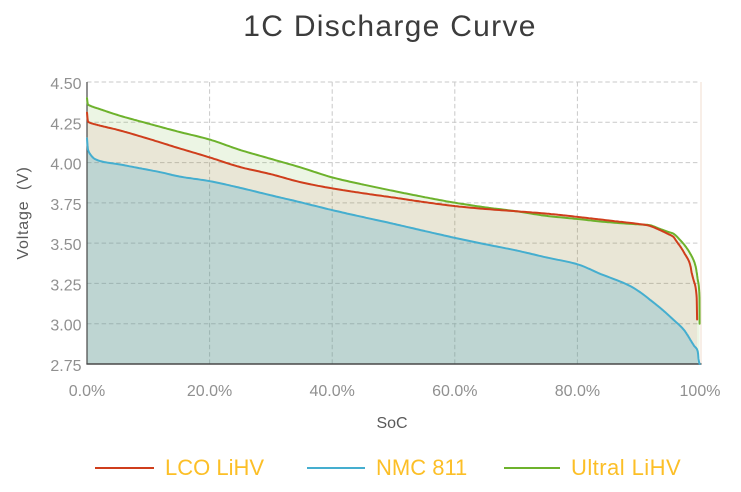 This screenshot has width=741, height=492. What do you see at coordinates (390, 26) in the screenshot?
I see `svg-text: 1C Discharge Curve` at bounding box center [390, 26].